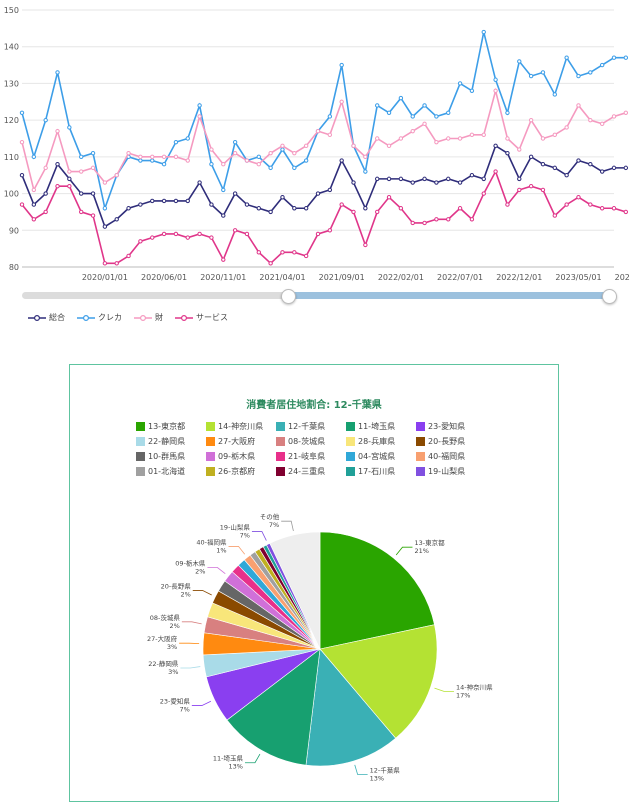 The image size is (630, 812). Describe the element at coordinates (171, 471) in the screenshot. I see `pie-legend-item: 01-北海道` at that location.